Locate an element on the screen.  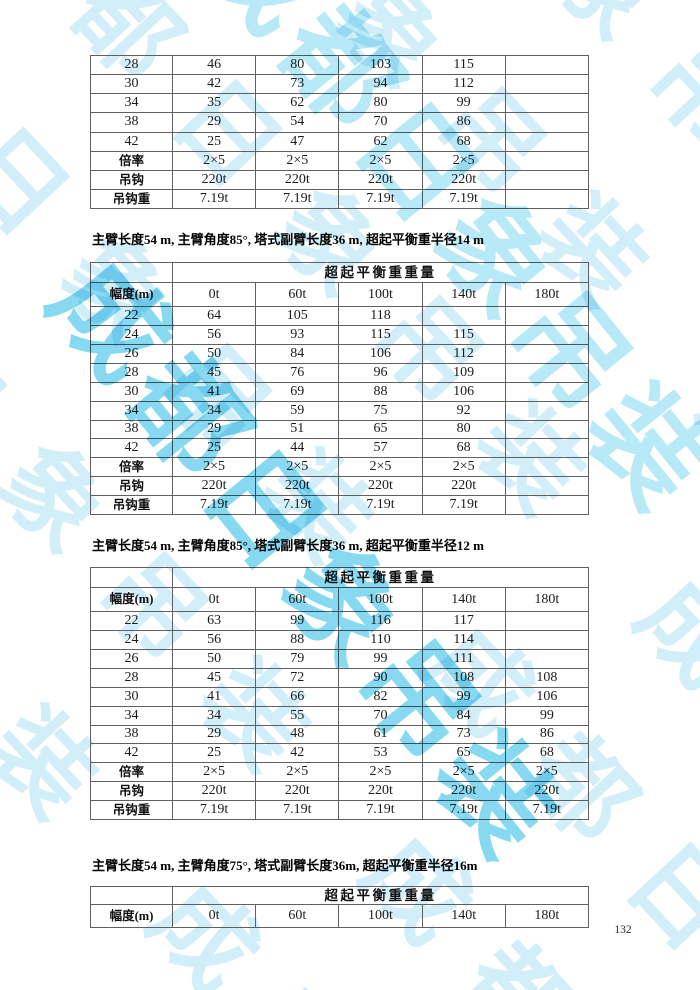
table-cell: 41 is located at coordinates (214, 696).